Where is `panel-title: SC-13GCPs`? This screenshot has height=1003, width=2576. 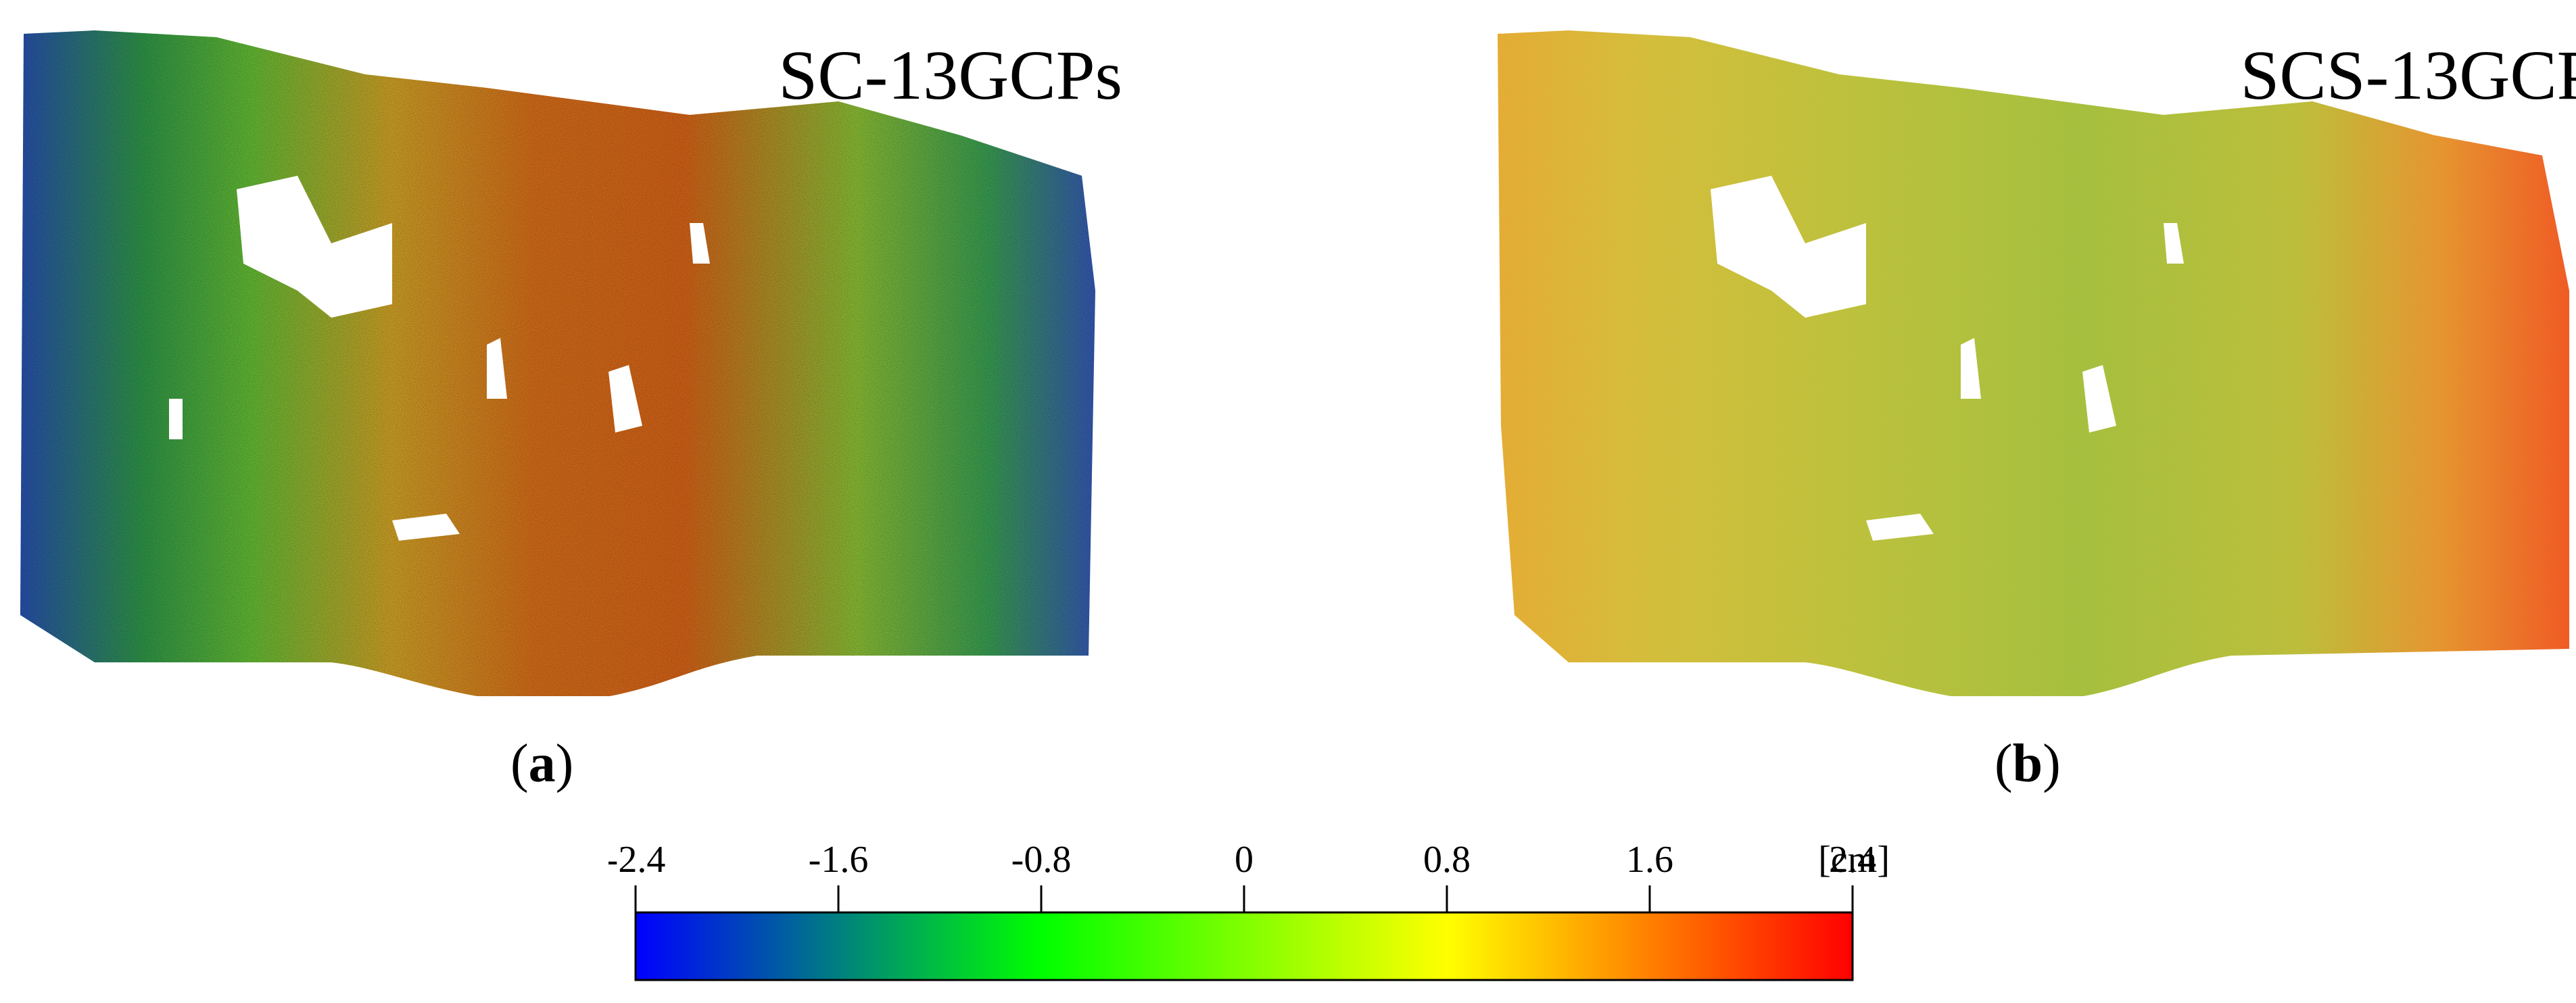
panel-title: SC-13GCPs is located at coordinates (950, 75).